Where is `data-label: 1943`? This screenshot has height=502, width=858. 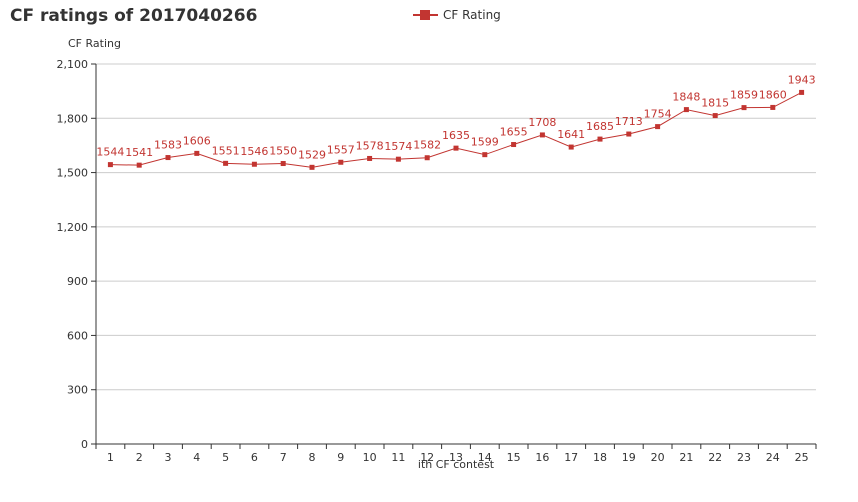
data-label: 1943 is located at coordinates (802, 79).